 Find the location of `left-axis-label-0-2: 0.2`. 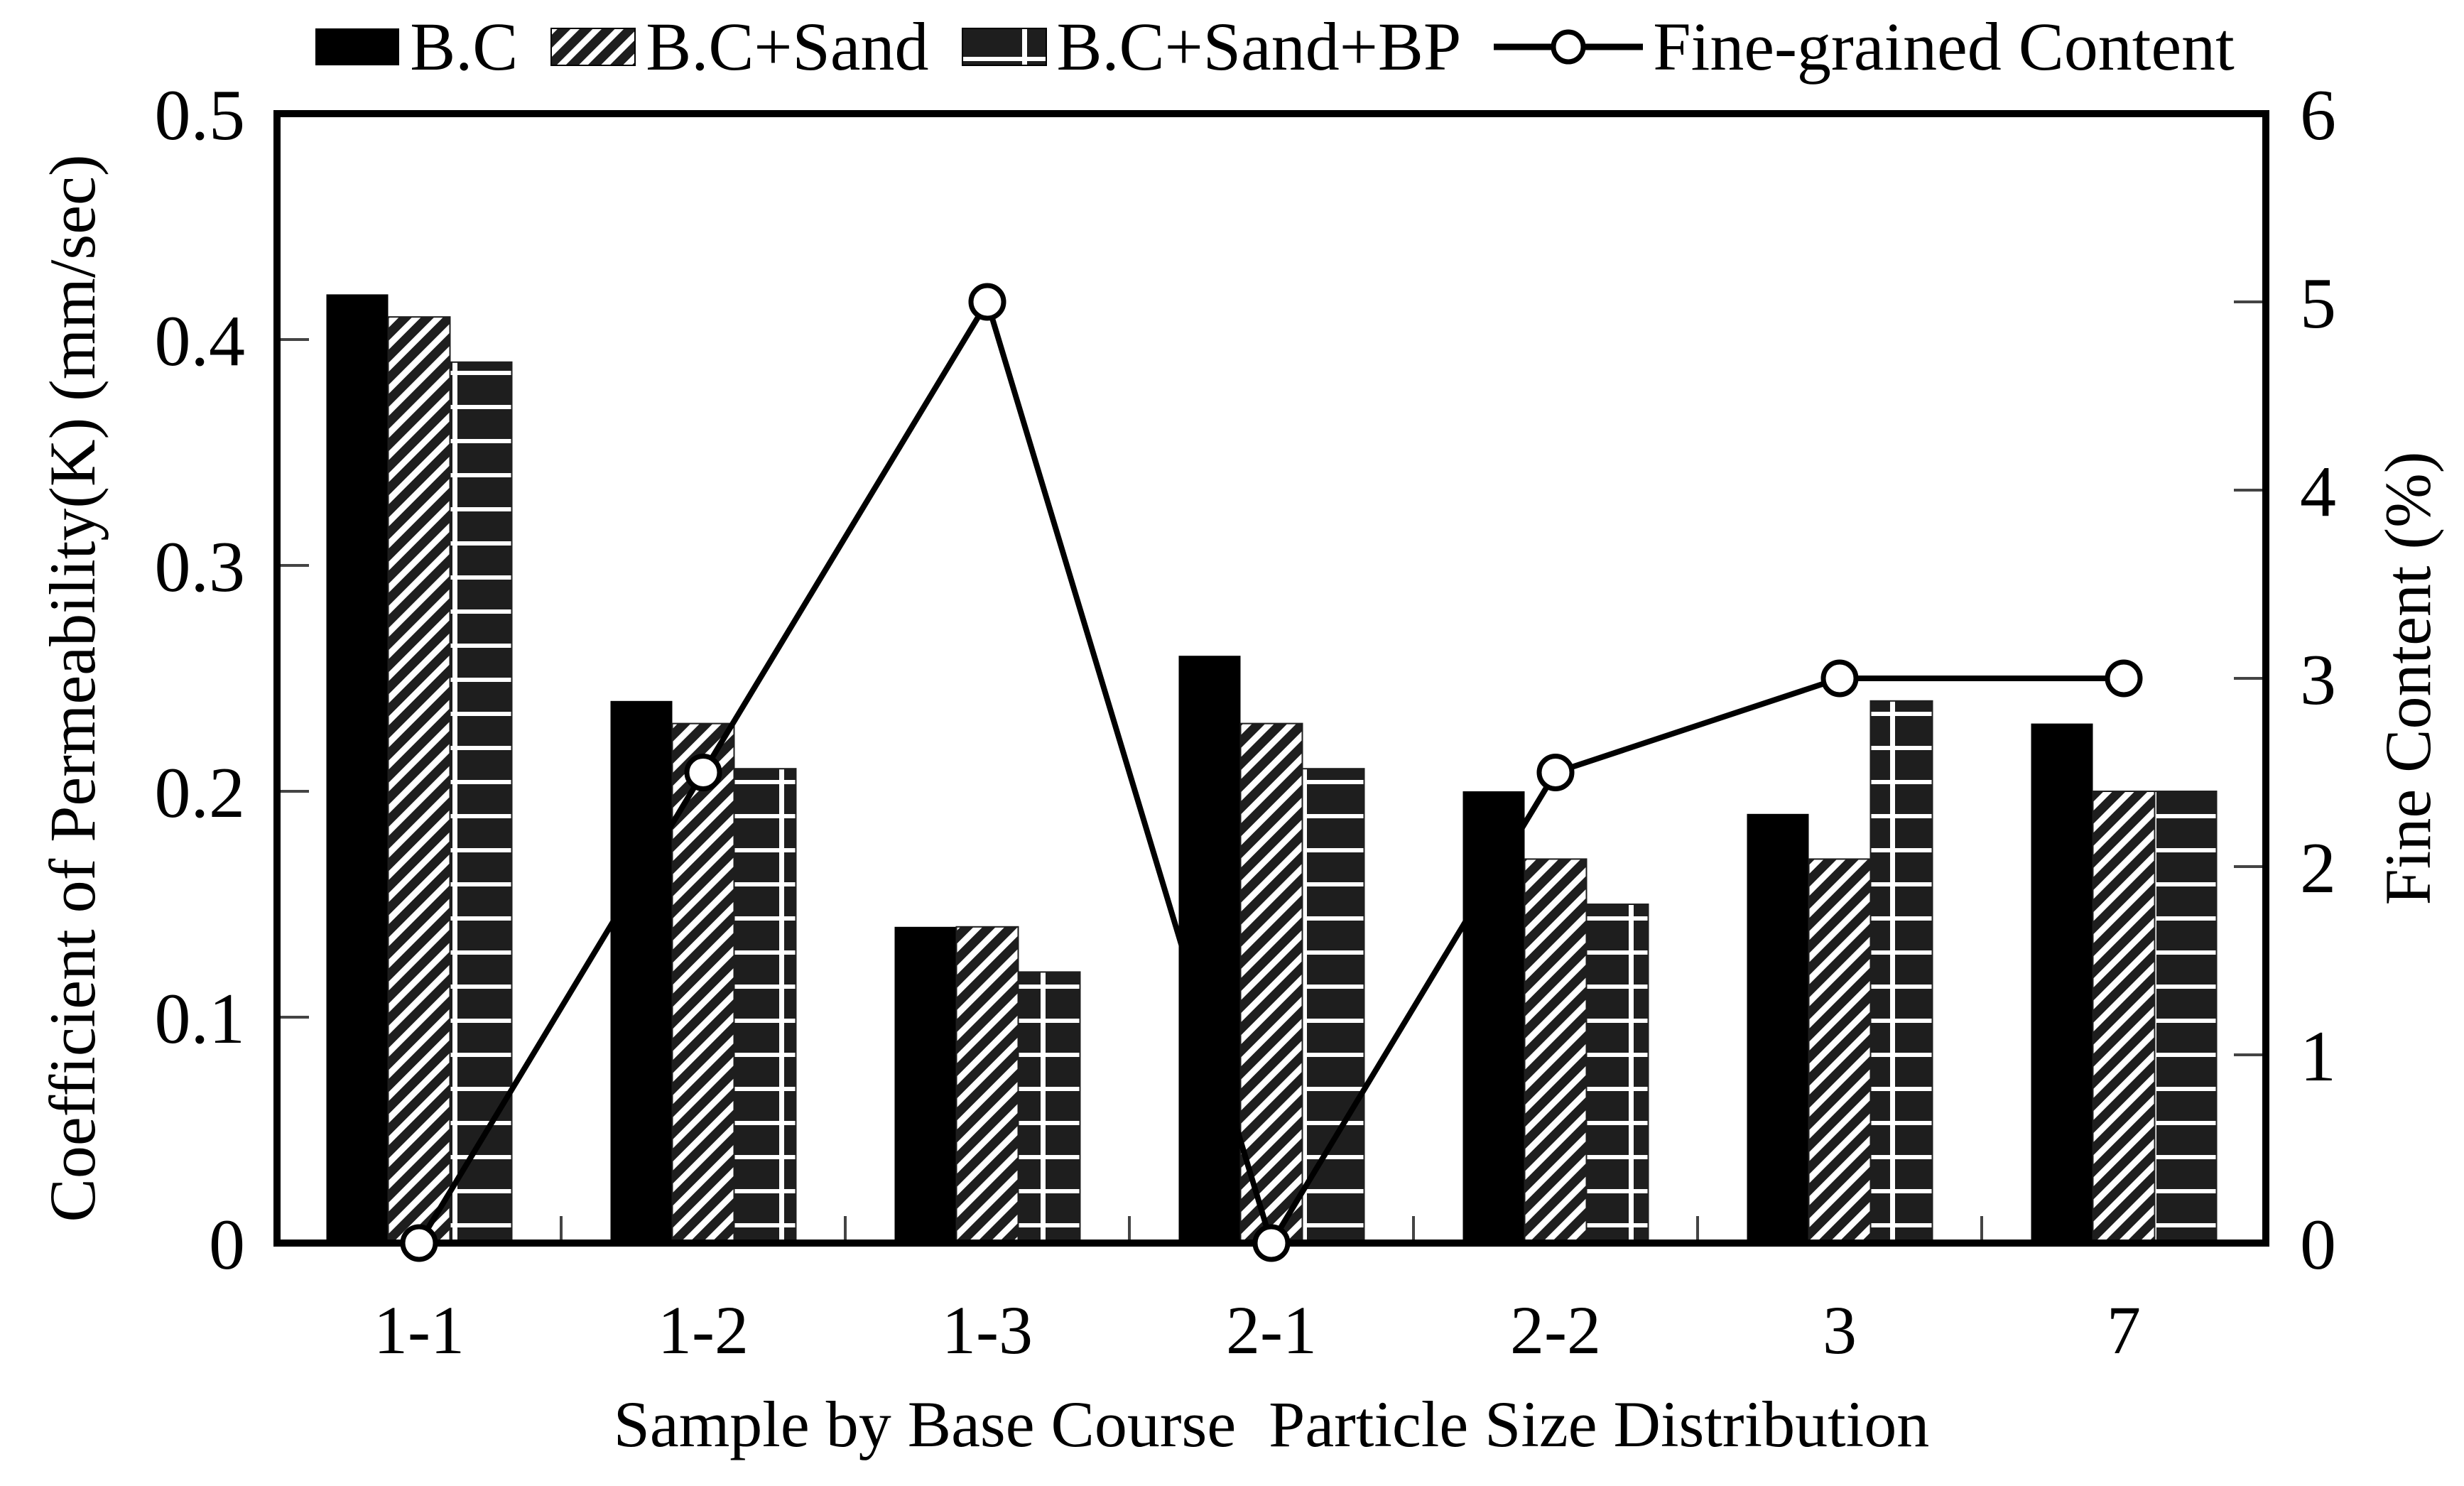

left-axis-label-0-2: 0.2 is located at coordinates (200, 793).